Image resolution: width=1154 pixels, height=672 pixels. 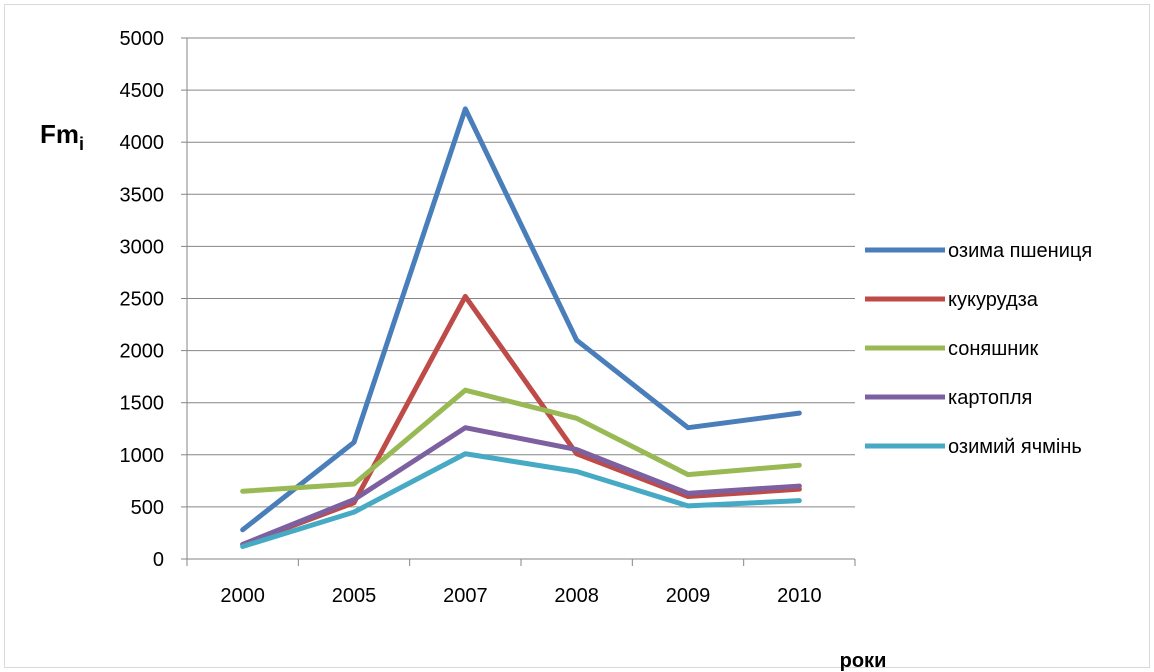 I want to click on y-tick-label: 1000, so click(x=142, y=456).